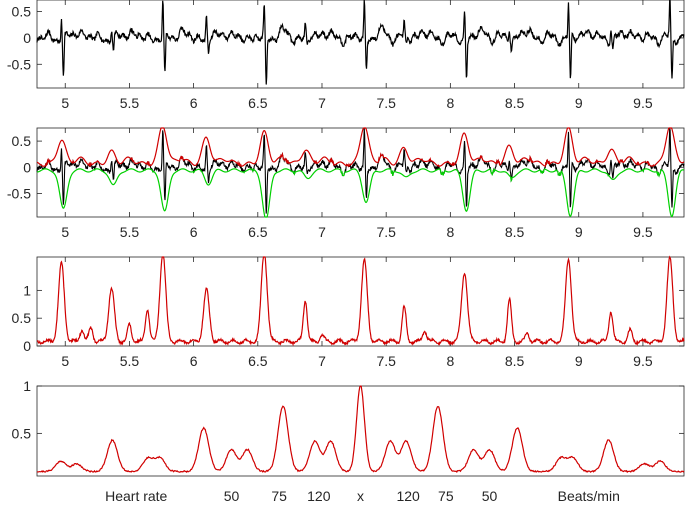 The width and height of the screenshot is (685, 506). Describe the element at coordinates (589, 496) in the screenshot. I see `x-label: Beats/min` at that location.